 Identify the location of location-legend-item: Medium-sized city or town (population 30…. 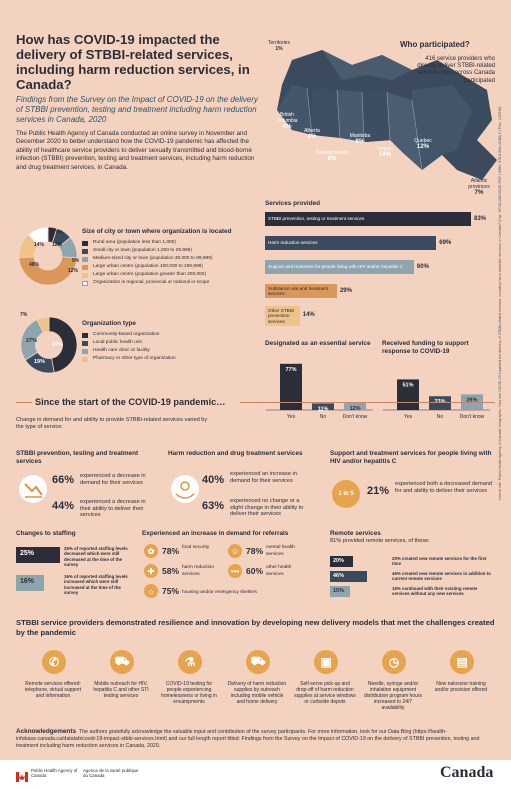
(171, 259).